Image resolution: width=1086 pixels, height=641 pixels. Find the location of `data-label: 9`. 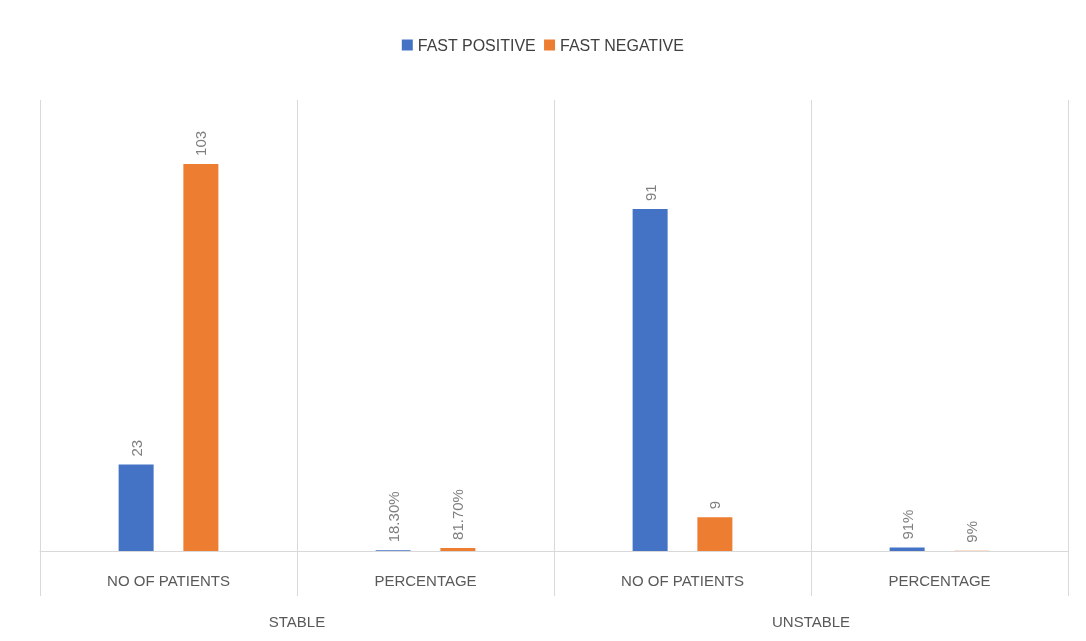

data-label: 9 is located at coordinates (715, 505).